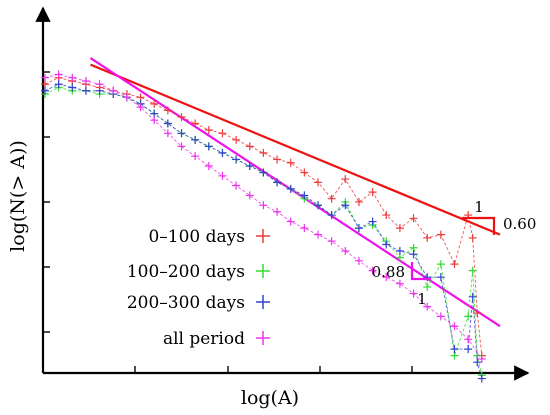 This screenshot has height=415, width=550. What do you see at coordinates (499, 216) in the screenshot?
I see `slope-triangle-1: 10.60` at bounding box center [499, 216].